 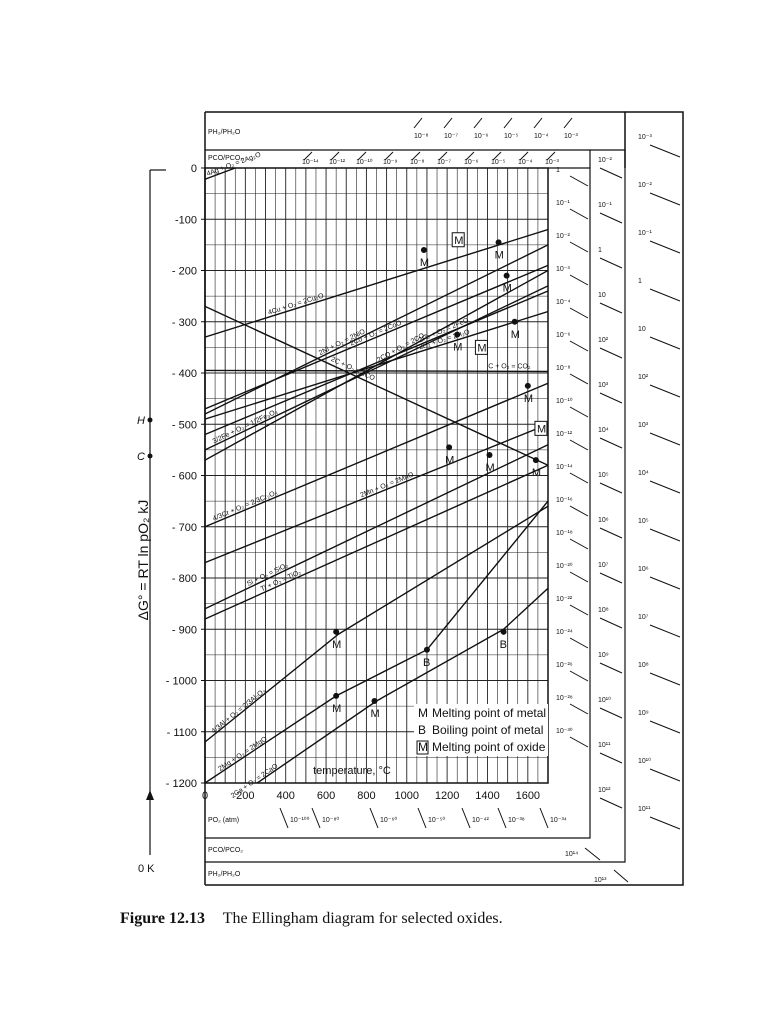 What do you see at coordinates (184, 630) in the screenshot?
I see `y-tick-label: - 900` at bounding box center [184, 630].